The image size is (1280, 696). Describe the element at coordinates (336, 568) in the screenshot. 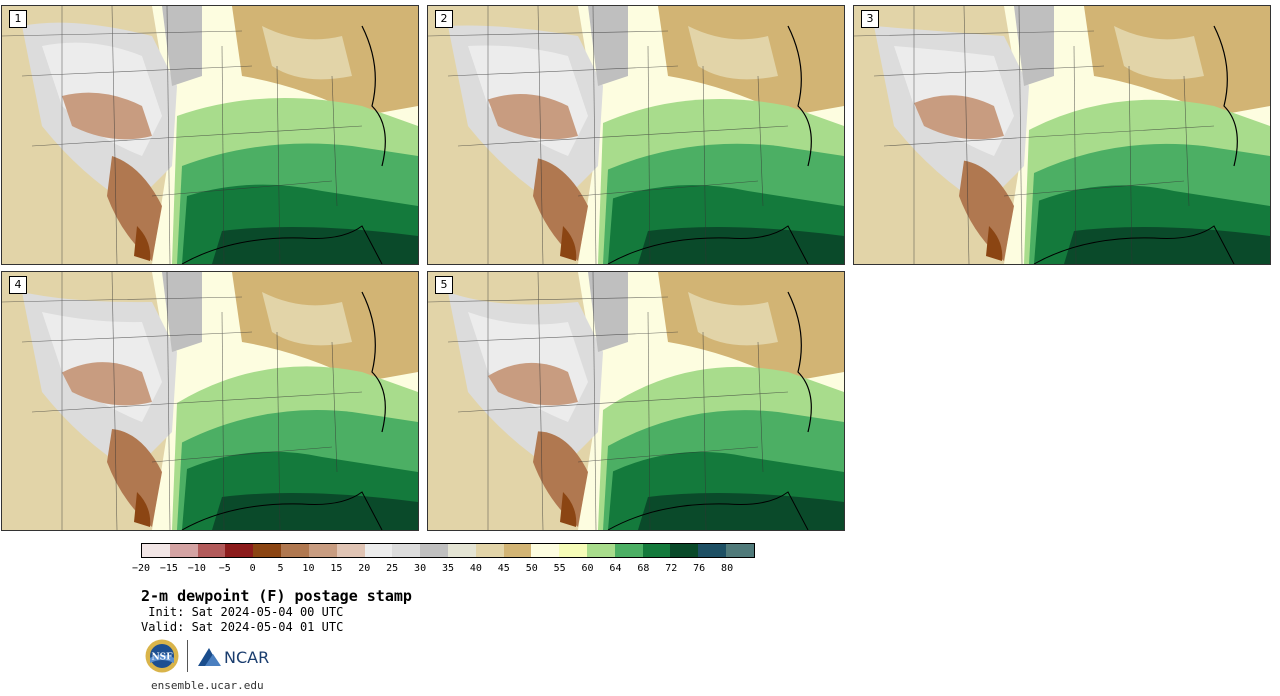

I see `colorbar-tick-label: 15` at that location.